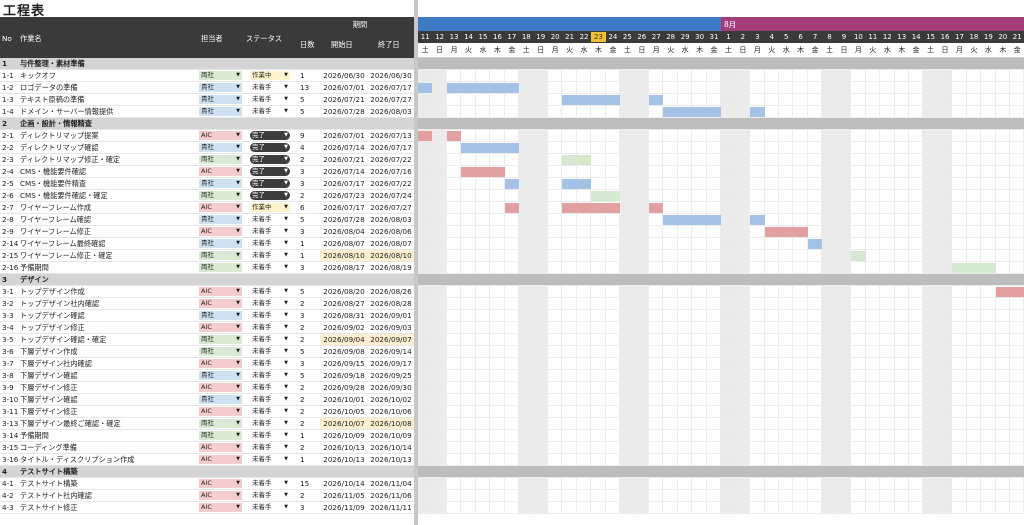  What do you see at coordinates (286, 75) in the screenshot?
I see `chevron-down-icon: ▼` at bounding box center [286, 75].